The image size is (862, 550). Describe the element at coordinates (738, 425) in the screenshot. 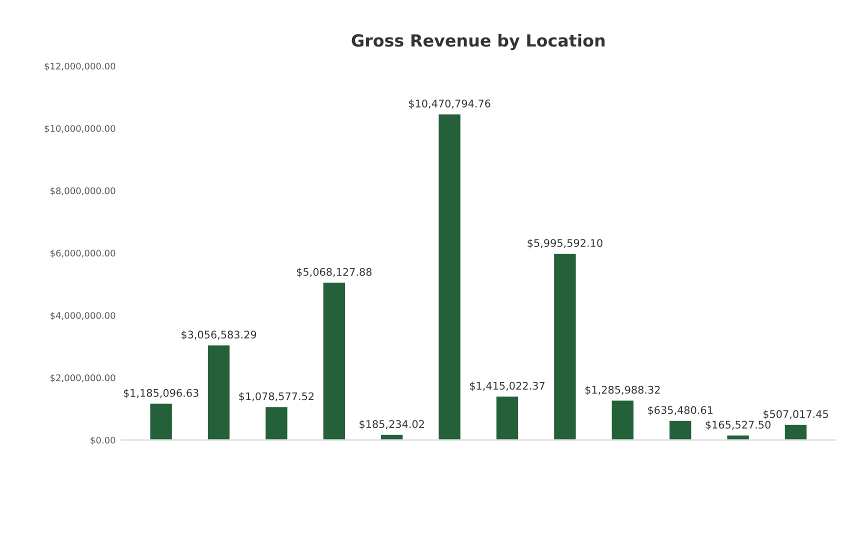

I see `data-label: $165,527.50` at that location.